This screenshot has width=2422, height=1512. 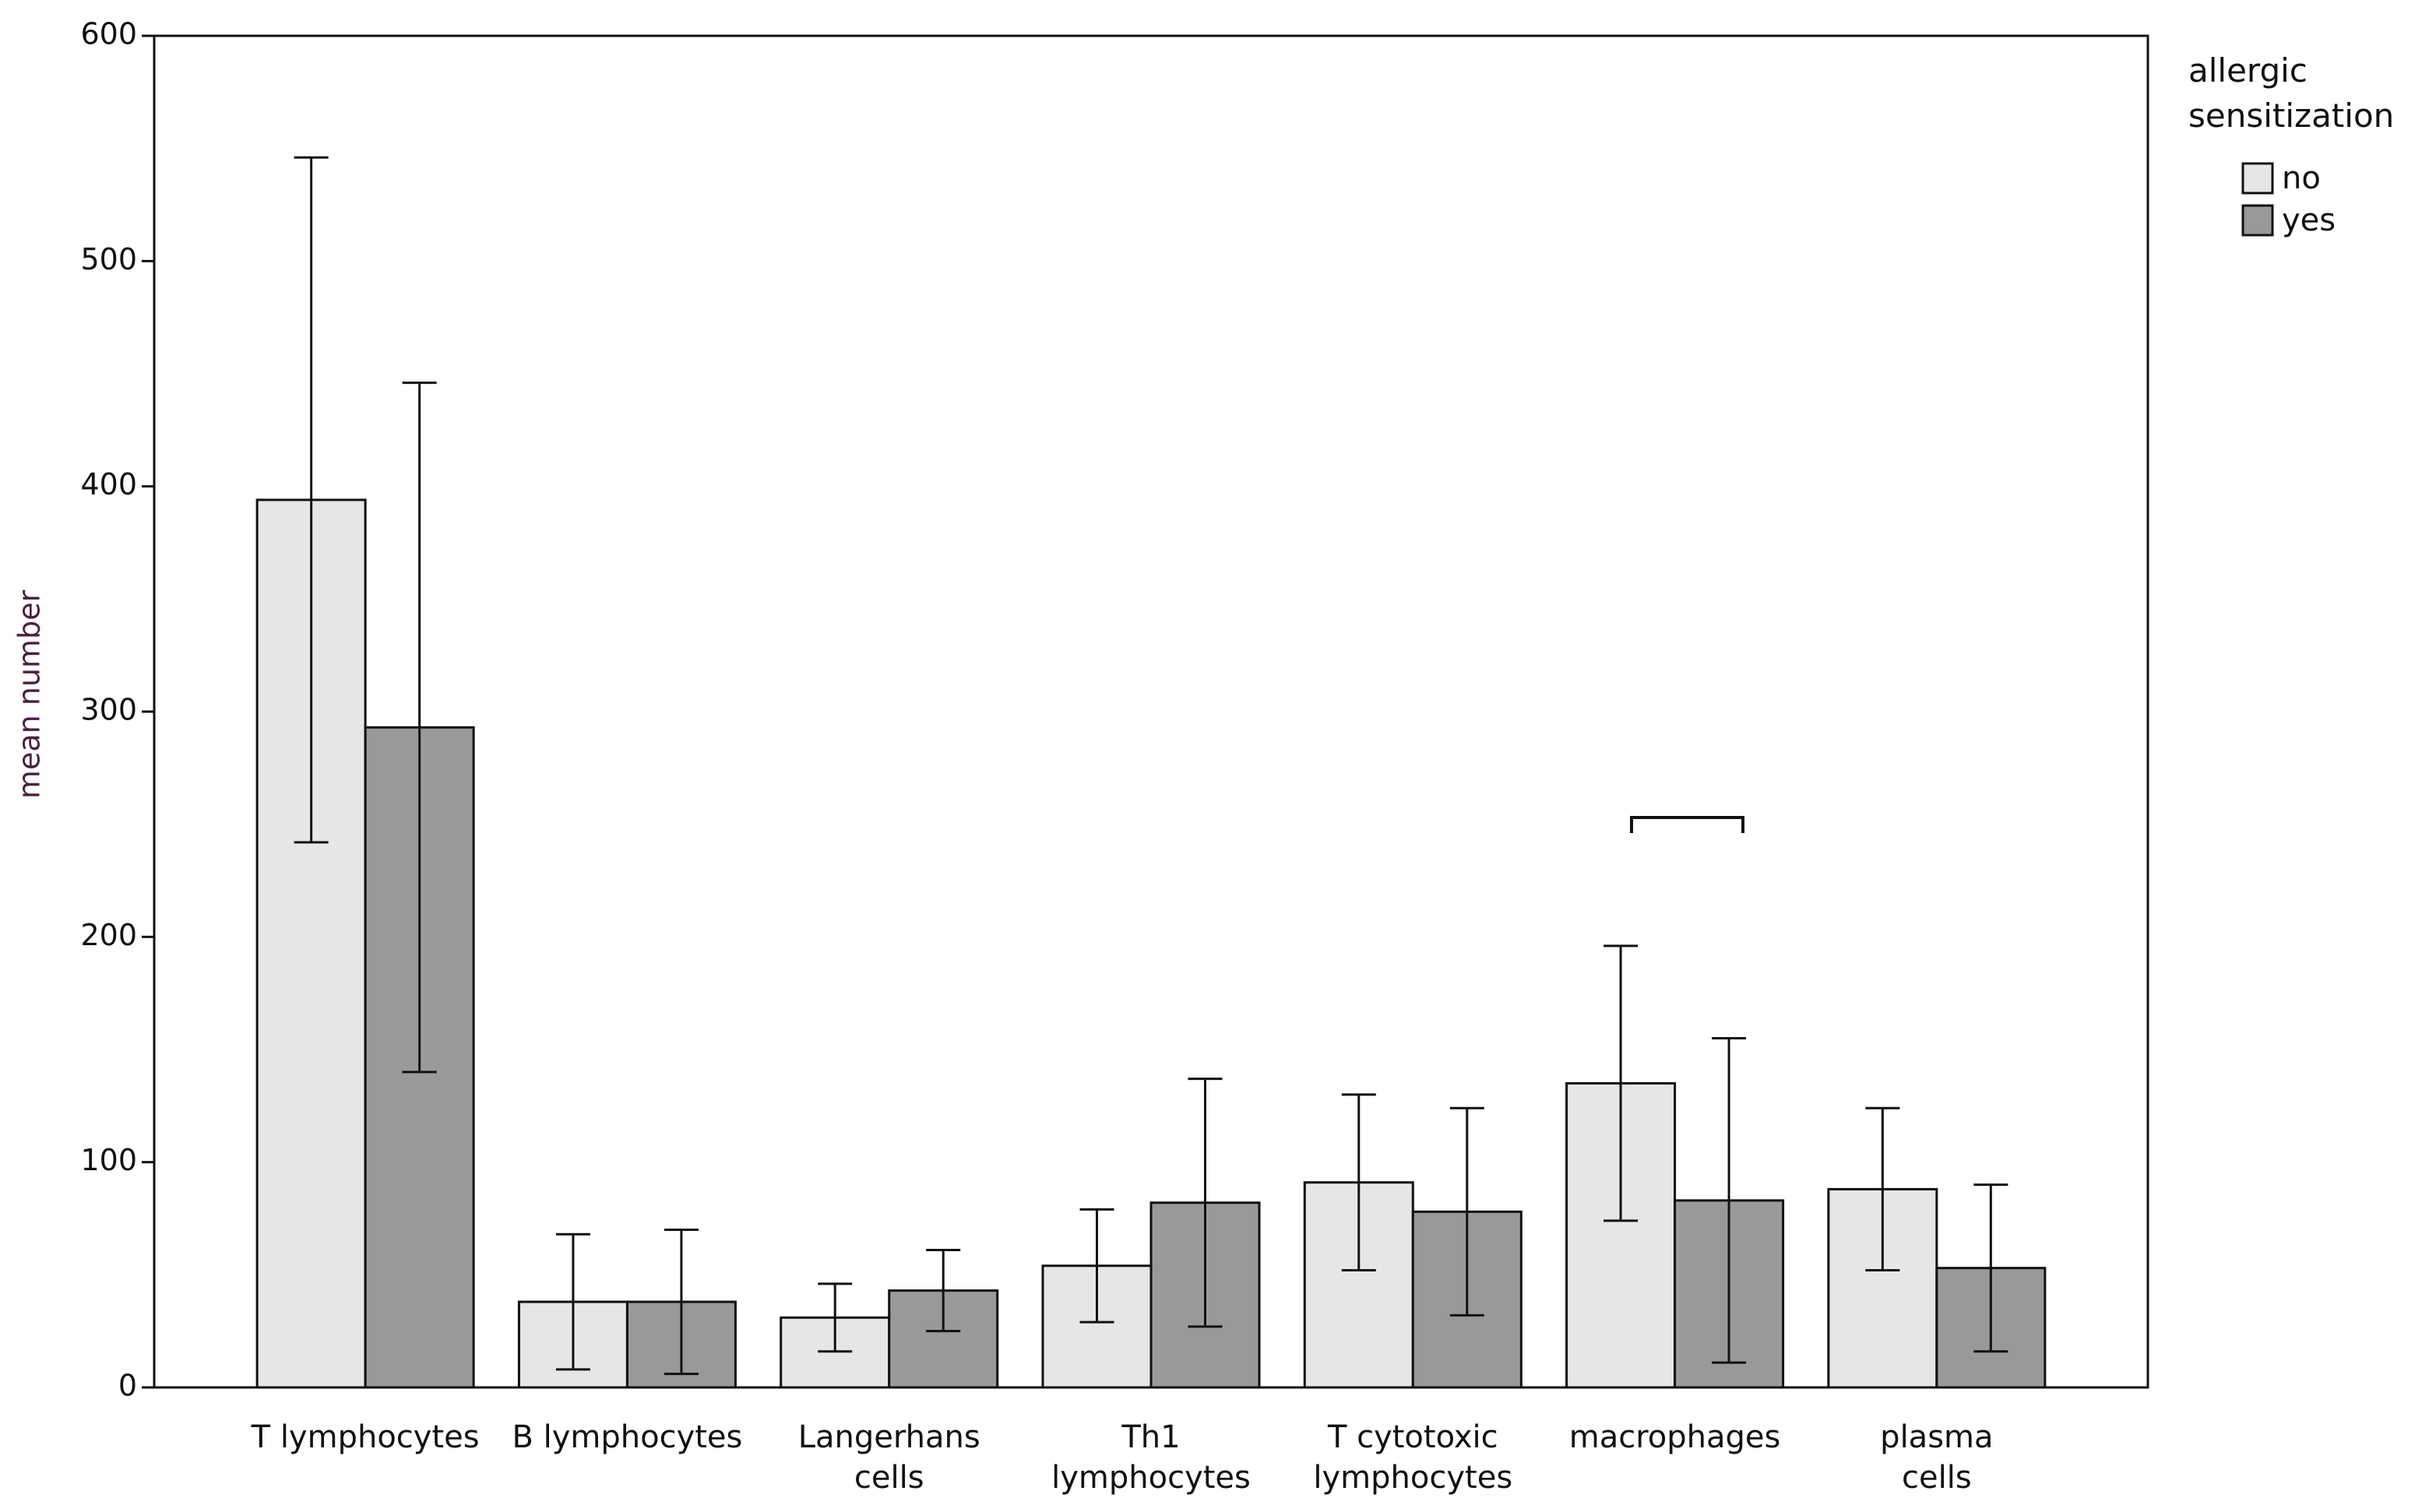 What do you see at coordinates (108, 1160) in the screenshot?
I see `y-tick-label: 100` at bounding box center [108, 1160].